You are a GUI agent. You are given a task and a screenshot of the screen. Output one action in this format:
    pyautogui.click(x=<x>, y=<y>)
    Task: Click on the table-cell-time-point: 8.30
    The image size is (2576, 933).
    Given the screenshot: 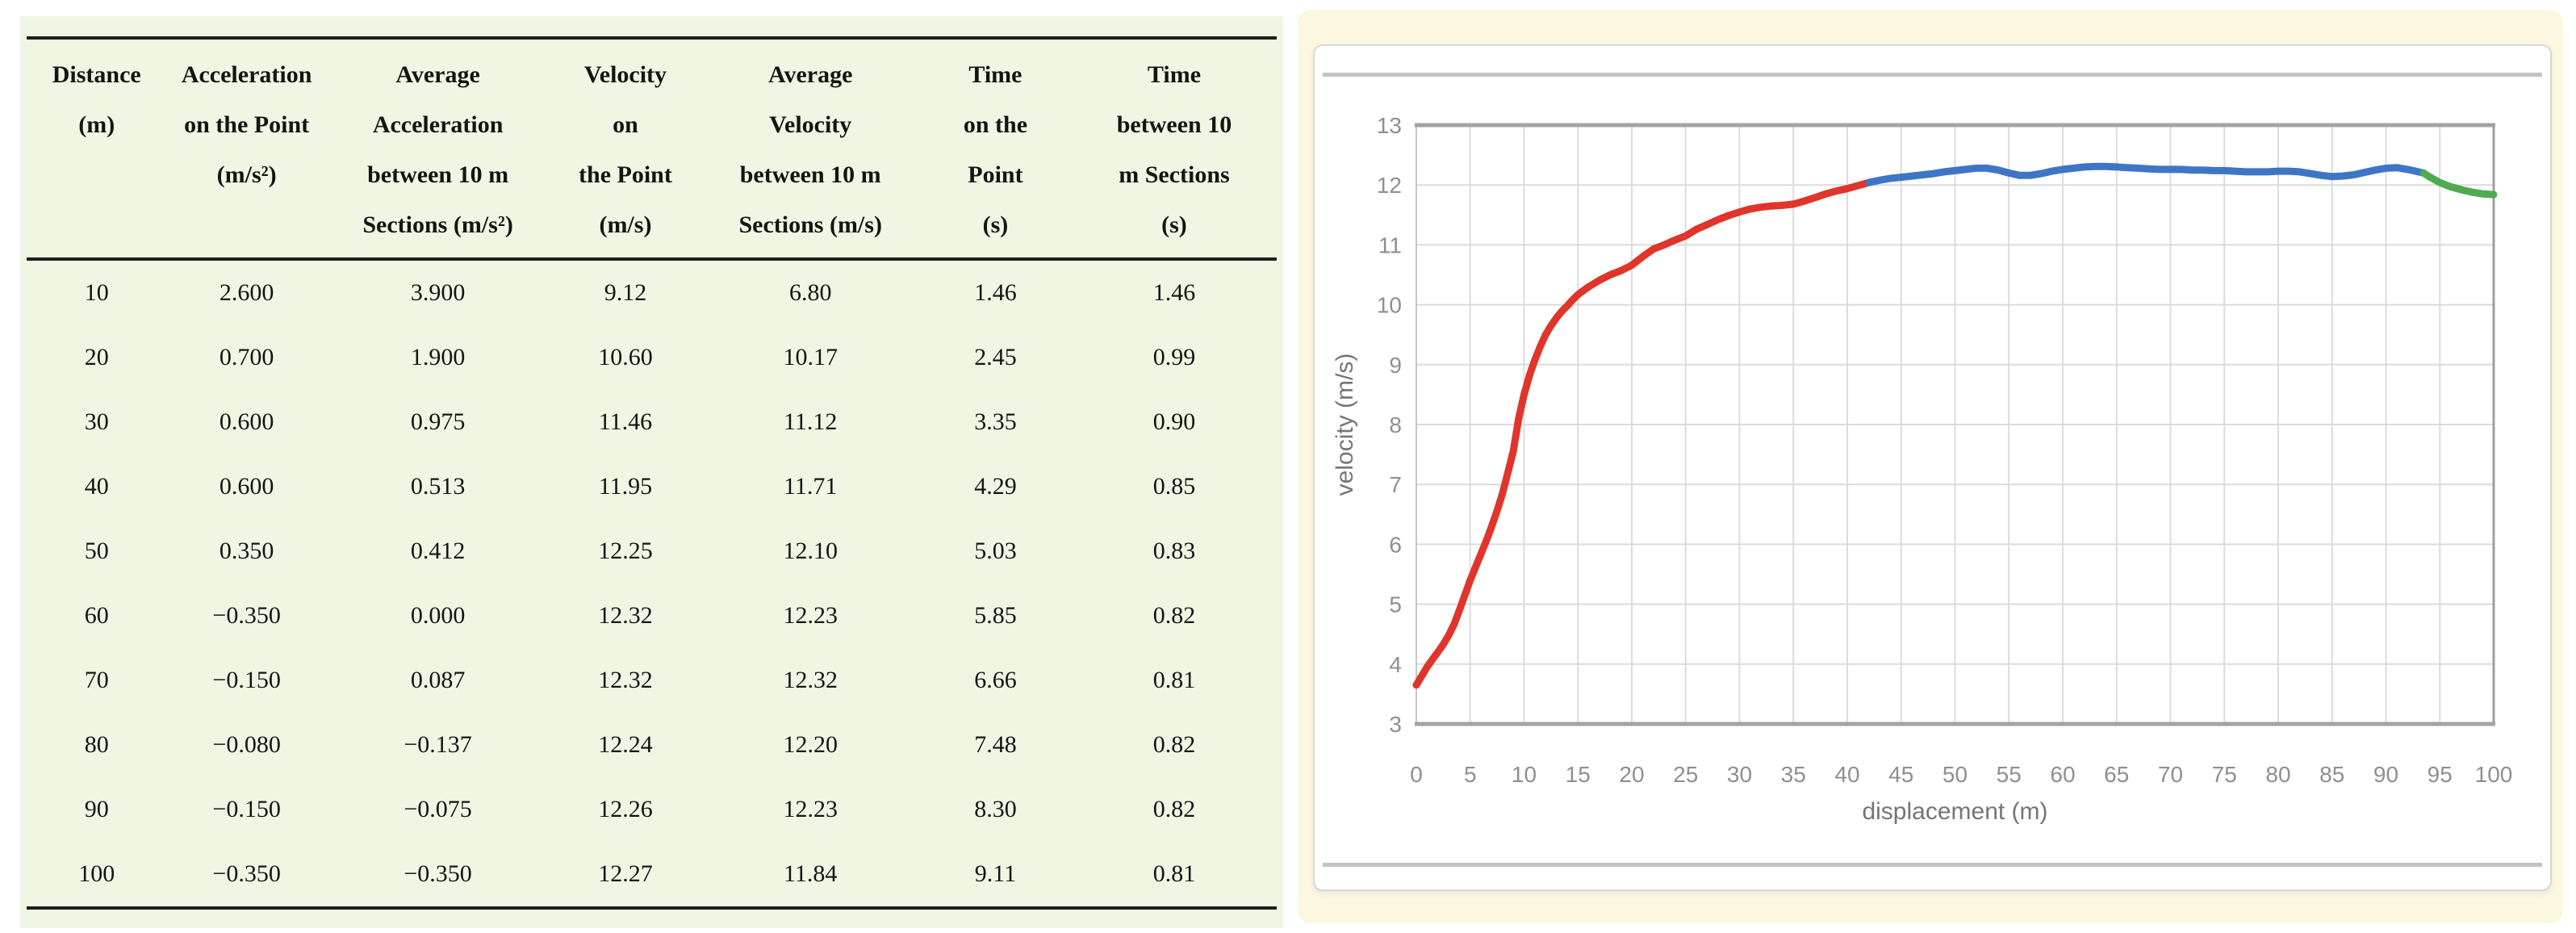 What is the action you would take?
    pyautogui.click(x=995, y=809)
    